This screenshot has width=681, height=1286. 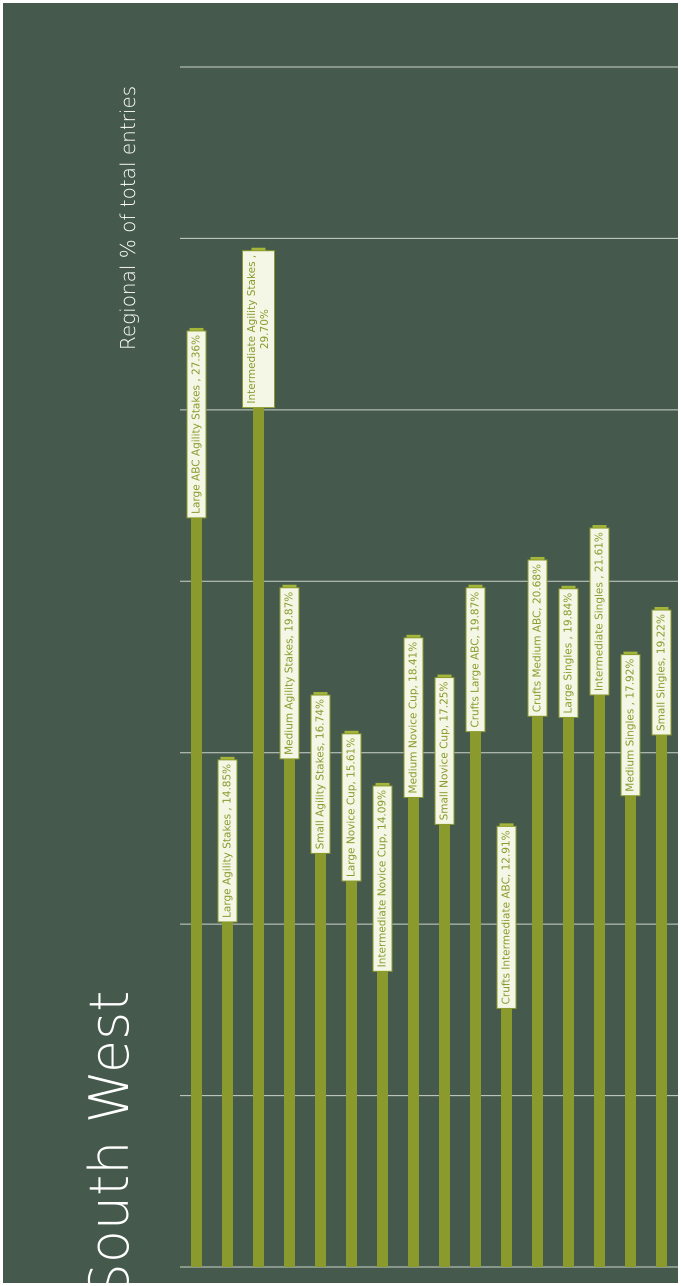 I want to click on data-label: Small Novice Cup, 17.25%, so click(x=444, y=751).